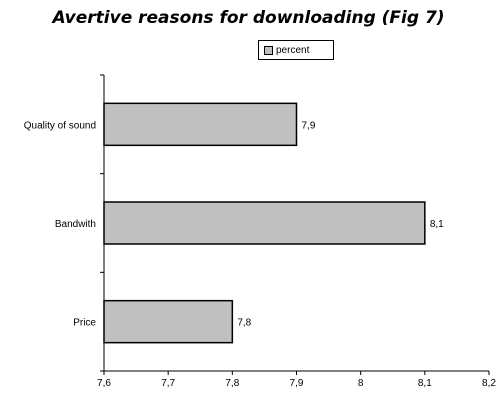 Image resolution: width=497 pixels, height=412 pixels. What do you see at coordinates (248, 18) in the screenshot?
I see `chart-title: Avertive reasons for downloading (Fig 7)` at bounding box center [248, 18].